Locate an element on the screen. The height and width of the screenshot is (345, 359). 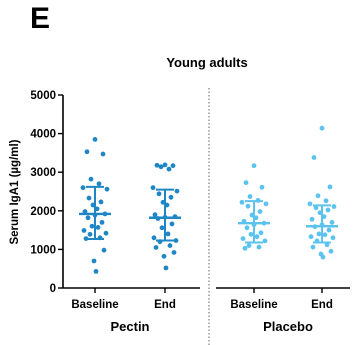
chart-title: Young adults is located at coordinates (206, 62).